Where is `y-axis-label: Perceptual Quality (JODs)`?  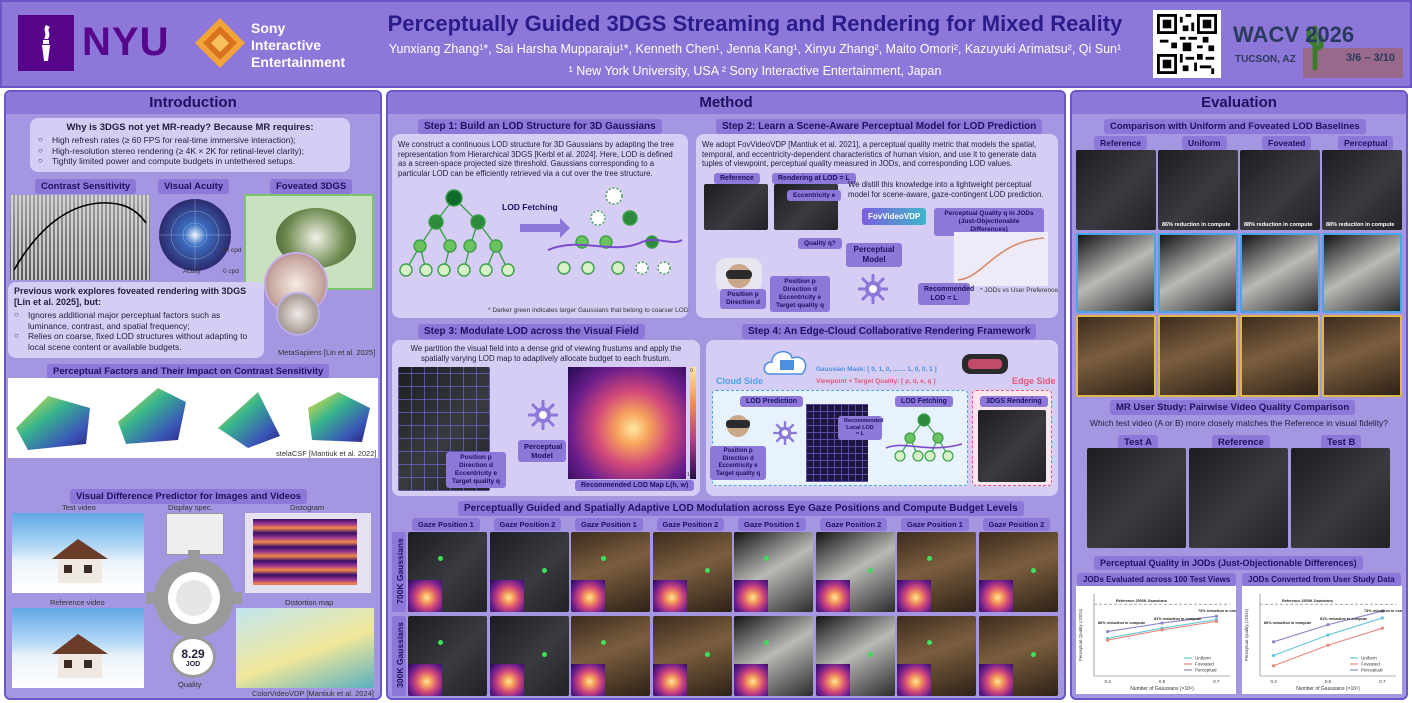
y-axis-label: Perceptual Quality (JODs) is located at coordinates (1080, 634).